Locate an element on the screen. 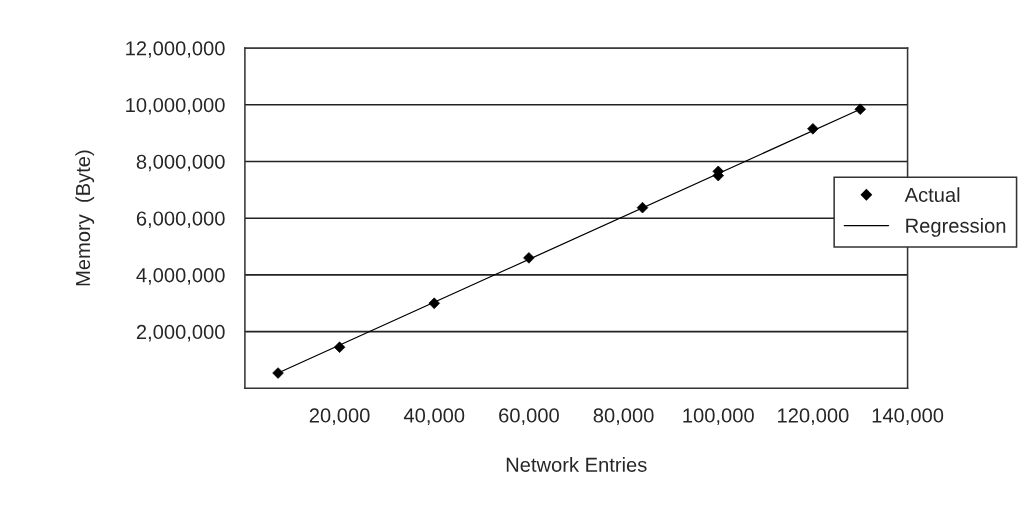 The height and width of the screenshot is (505, 1029). y-tick-label: 2,000,000 is located at coordinates (180, 333).